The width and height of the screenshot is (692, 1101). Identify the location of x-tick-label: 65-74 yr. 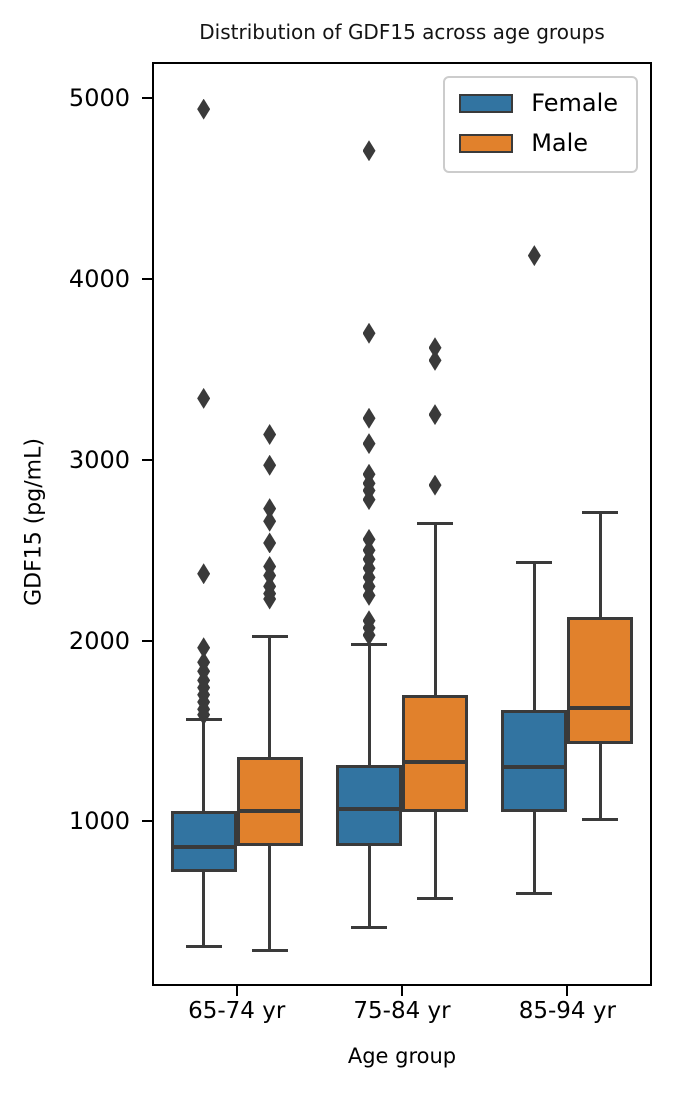
(237, 1011).